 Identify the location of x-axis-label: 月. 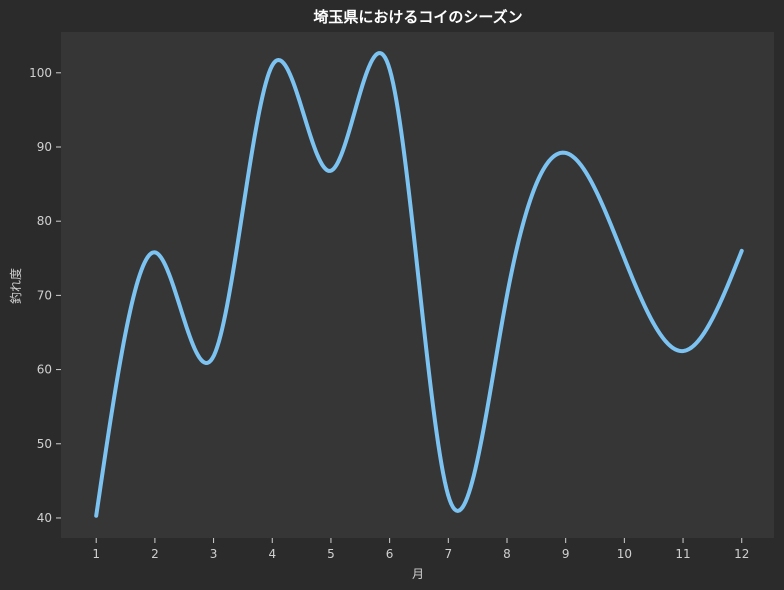
(418, 574).